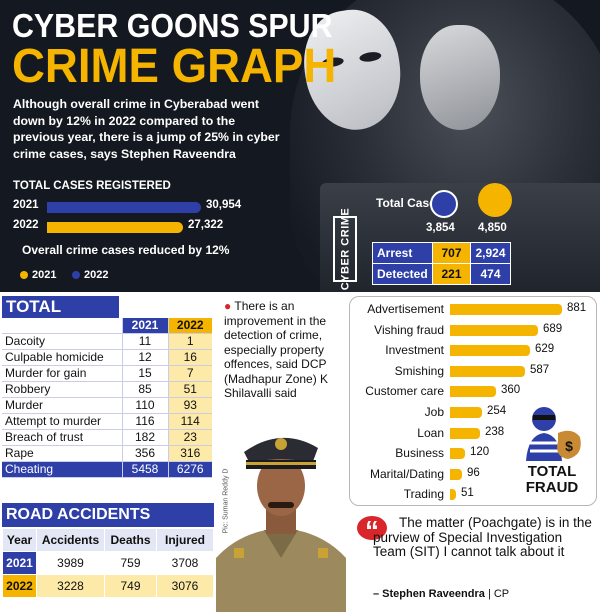  I want to click on fraud-value: 689, so click(553, 328).